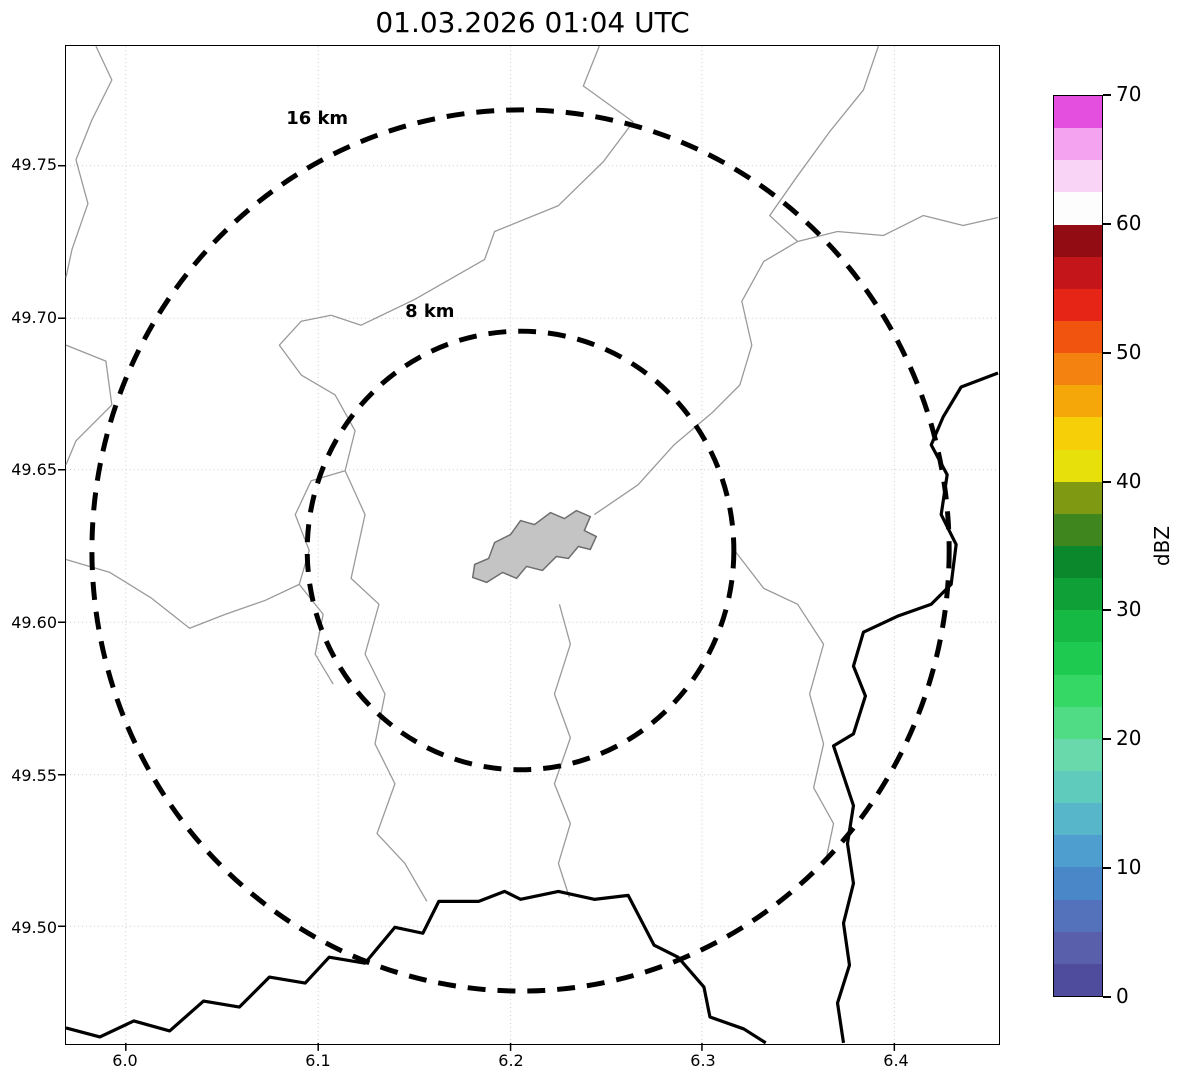 This screenshot has height=1084, width=1188. What do you see at coordinates (1129, 223) in the screenshot?
I see `colorbar-tick-label: 60` at bounding box center [1129, 223].